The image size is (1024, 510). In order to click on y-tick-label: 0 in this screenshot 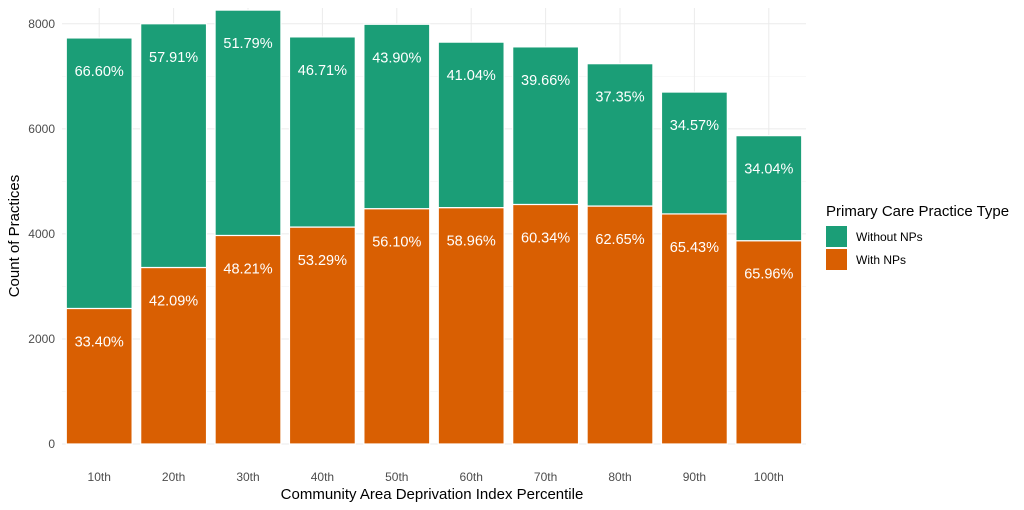, I will do `click(51, 444)`.